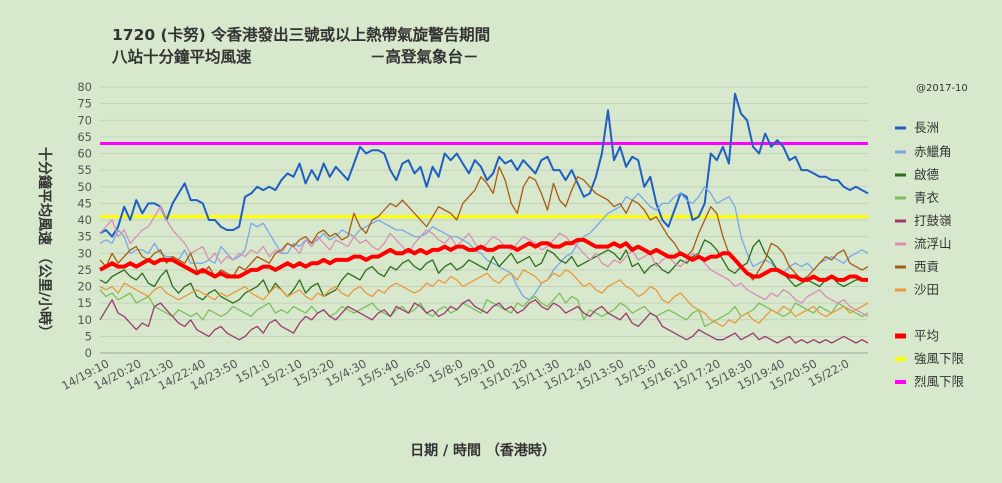 The width and height of the screenshot is (1002, 483). I want to click on chart-subtitle: 八站十分鐘平均風速, so click(181, 56).